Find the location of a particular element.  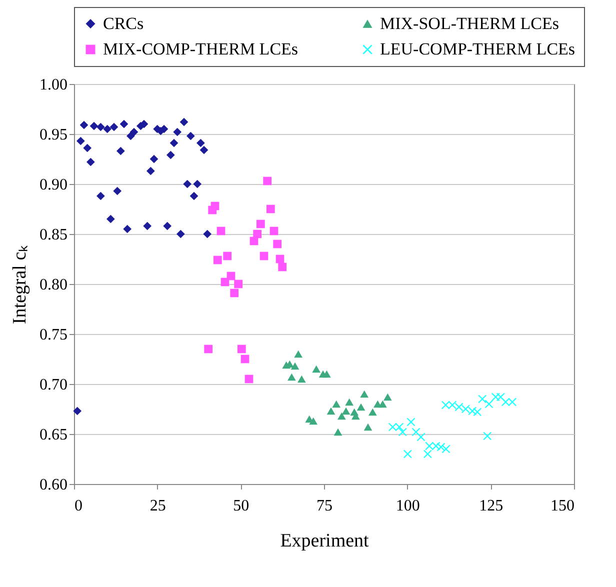

x-tick-label: 100 is located at coordinates (408, 506).